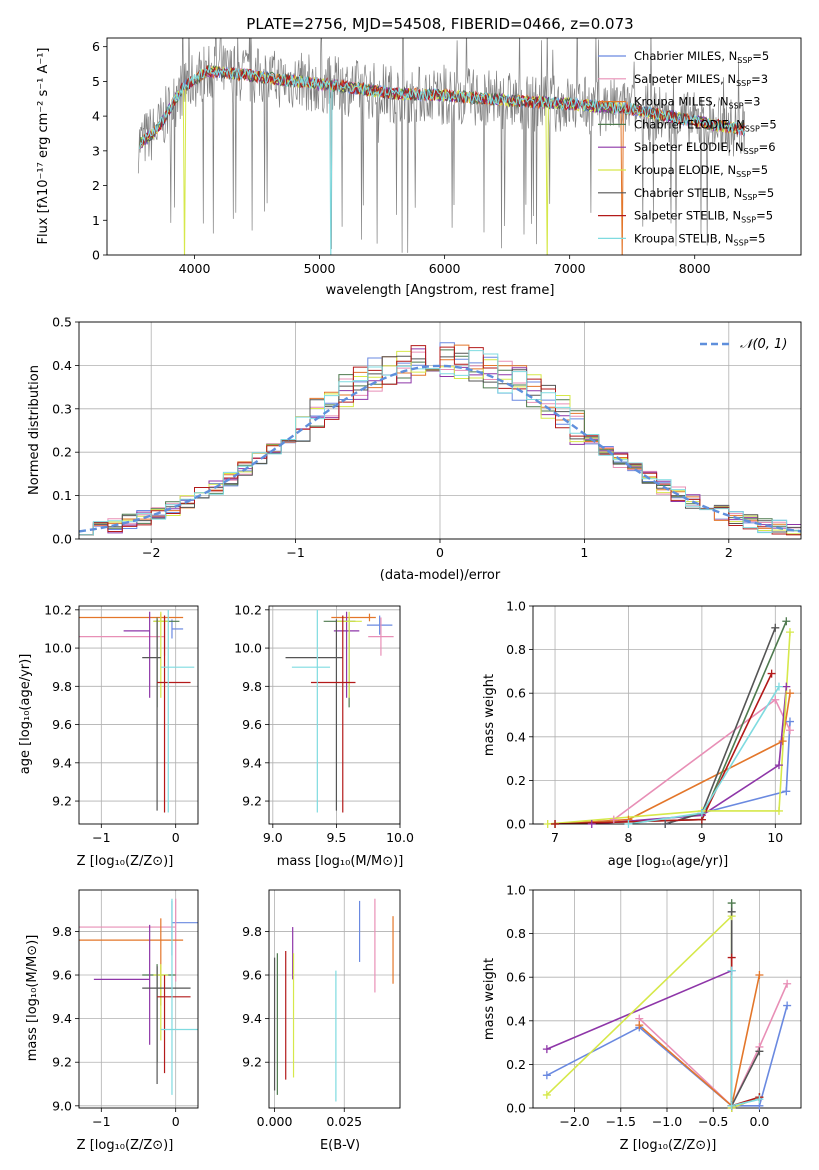 This screenshot has width=819, height=1170. Describe the element at coordinates (96, 46) in the screenshot. I see `y-tick-label: 6` at that location.